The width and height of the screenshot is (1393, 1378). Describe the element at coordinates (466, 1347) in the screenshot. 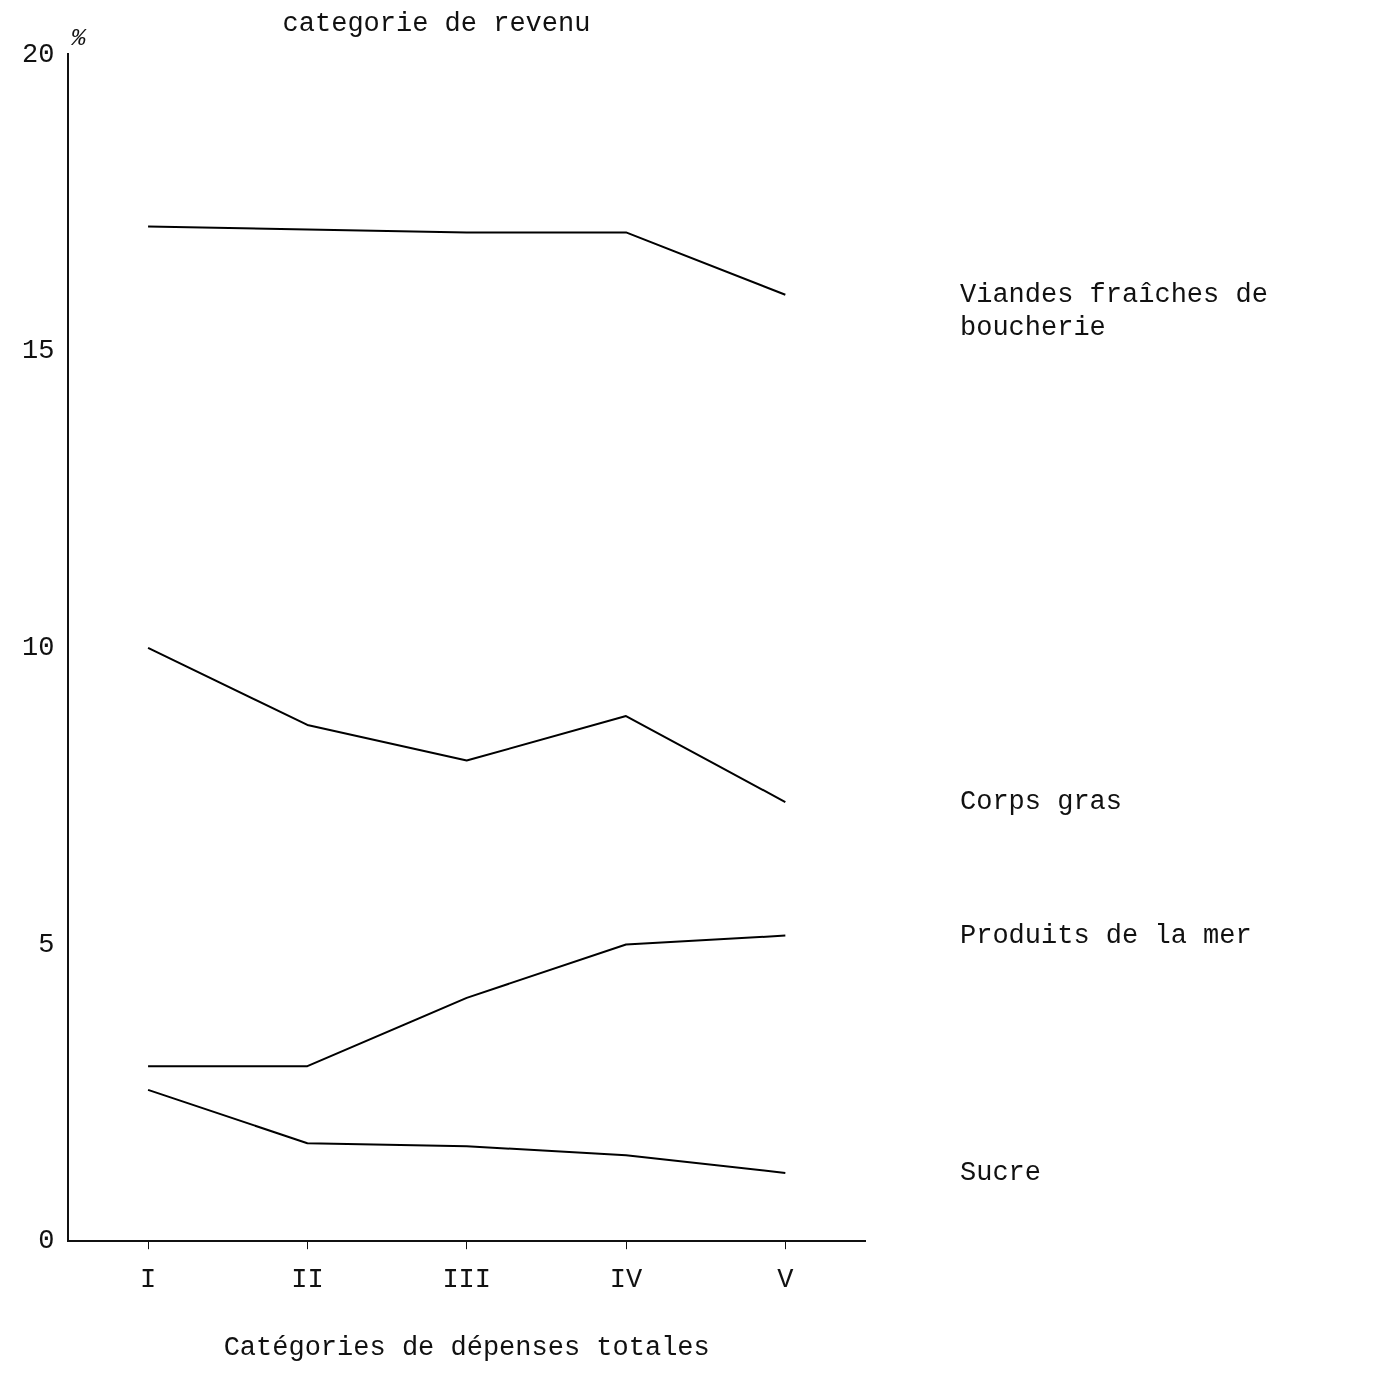

I see `x-axis-title: Catégories de dépenses totales` at that location.